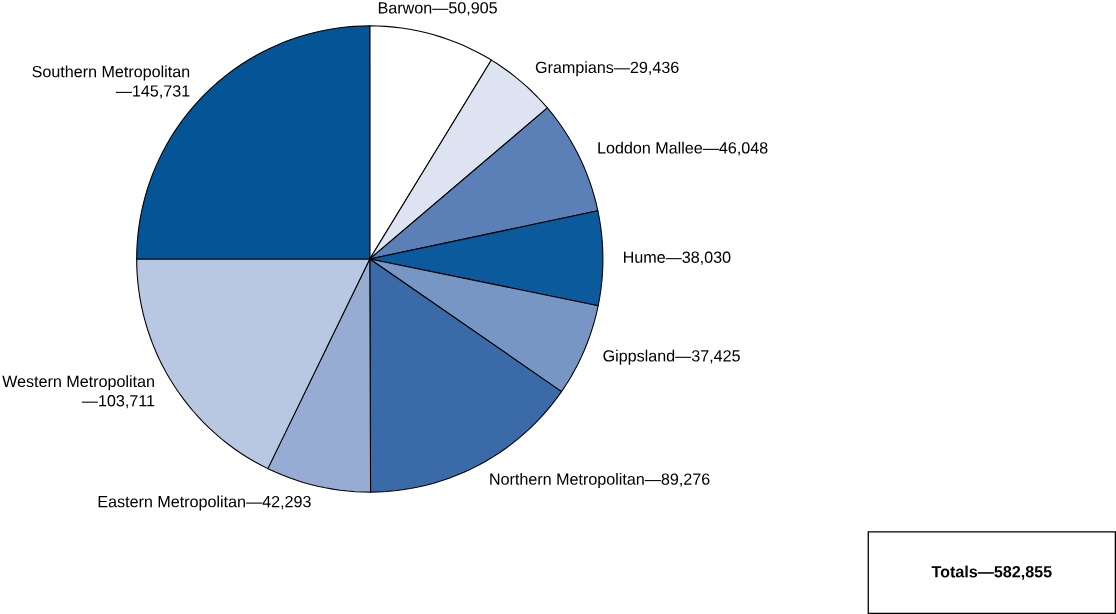 The width and height of the screenshot is (1116, 614). What do you see at coordinates (278, 502) in the screenshot?
I see `data-label: —42,293` at bounding box center [278, 502].